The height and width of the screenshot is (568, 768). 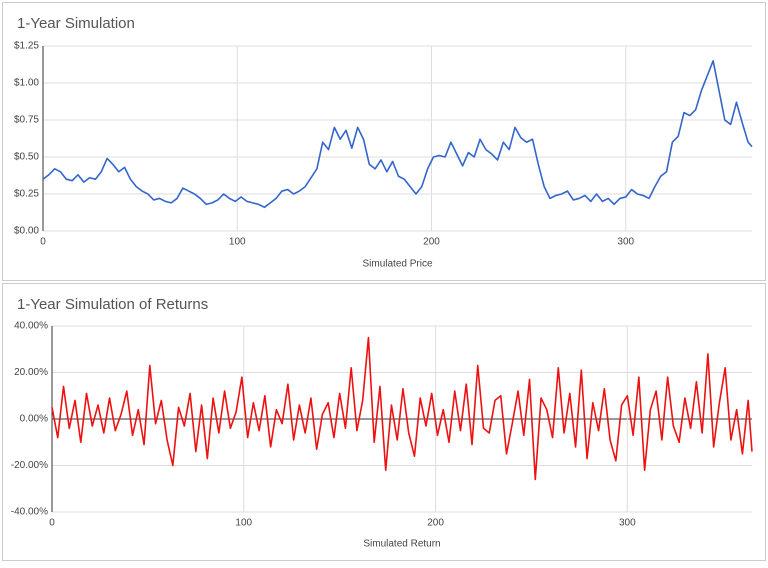 I want to click on y-tick-label: $0.25, so click(x=26, y=194).